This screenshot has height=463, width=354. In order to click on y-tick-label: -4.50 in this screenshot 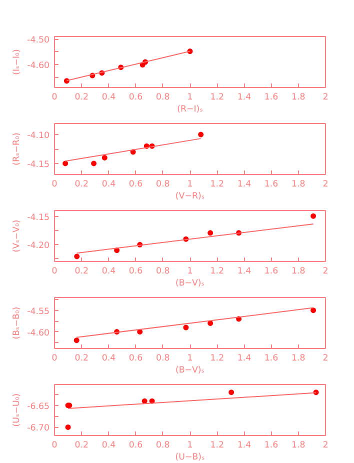, I will do `click(38, 41)`.